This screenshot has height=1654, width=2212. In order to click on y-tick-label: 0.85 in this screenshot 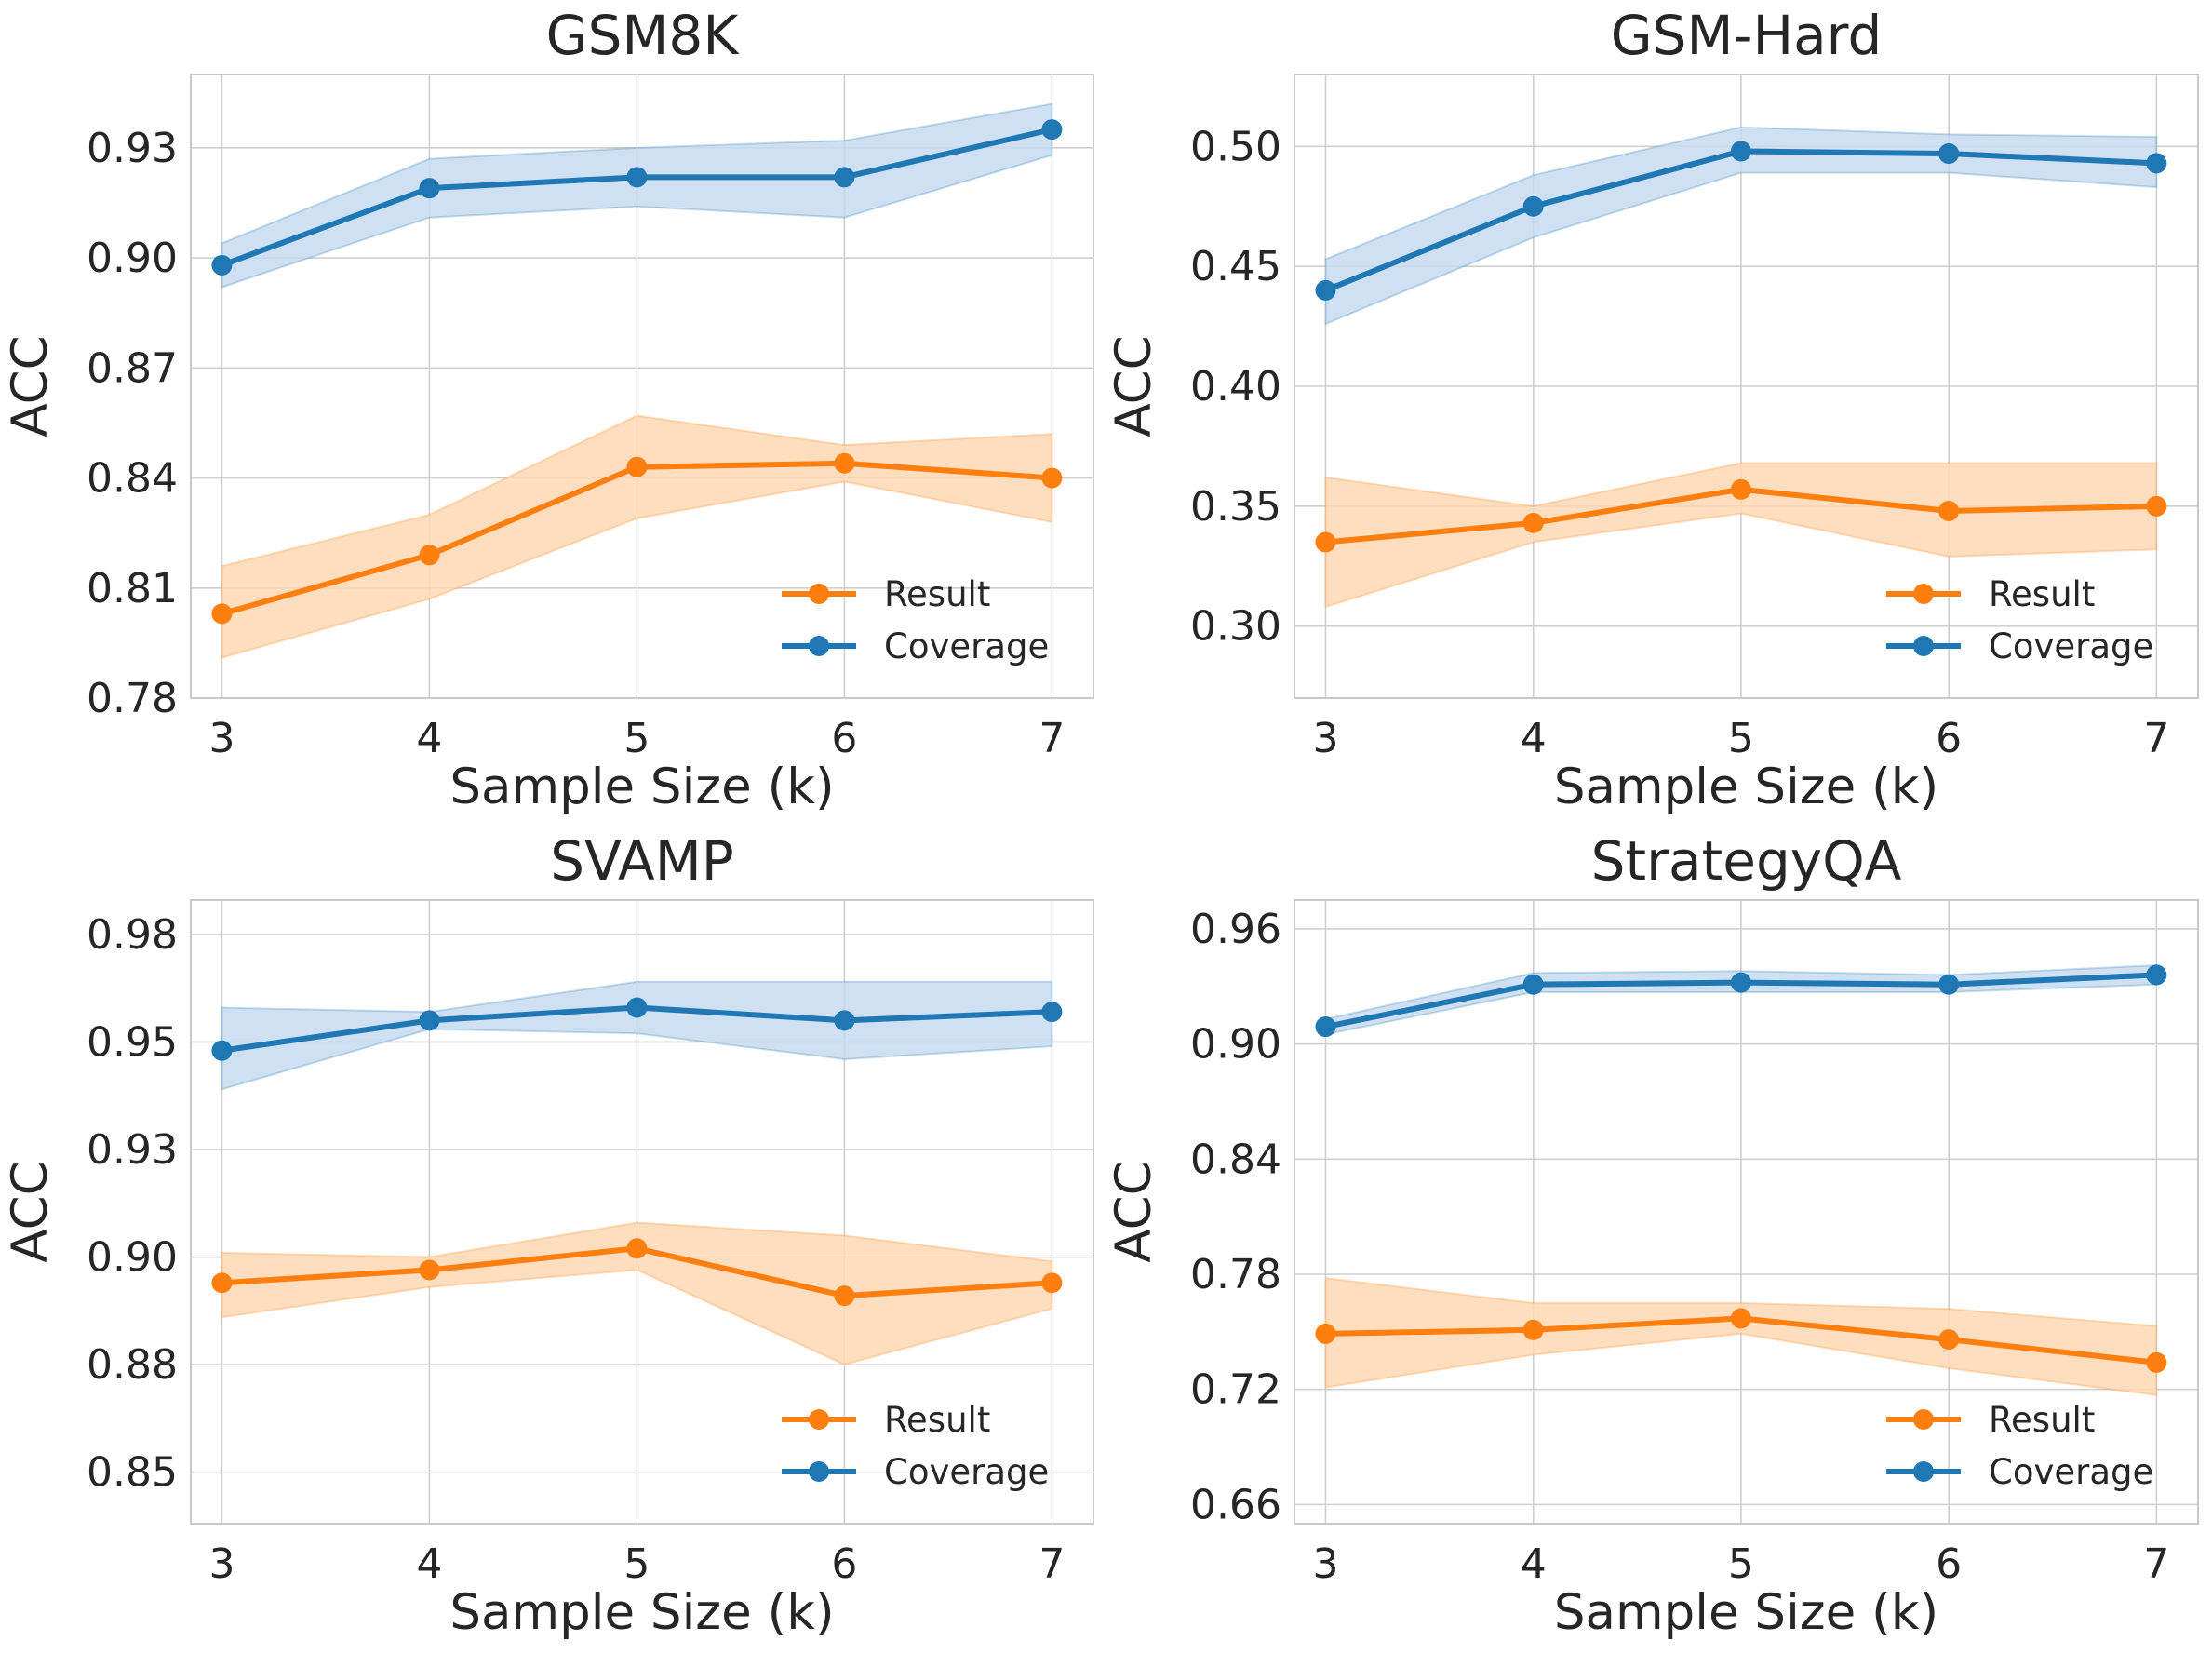, I will do `click(132, 1473)`.